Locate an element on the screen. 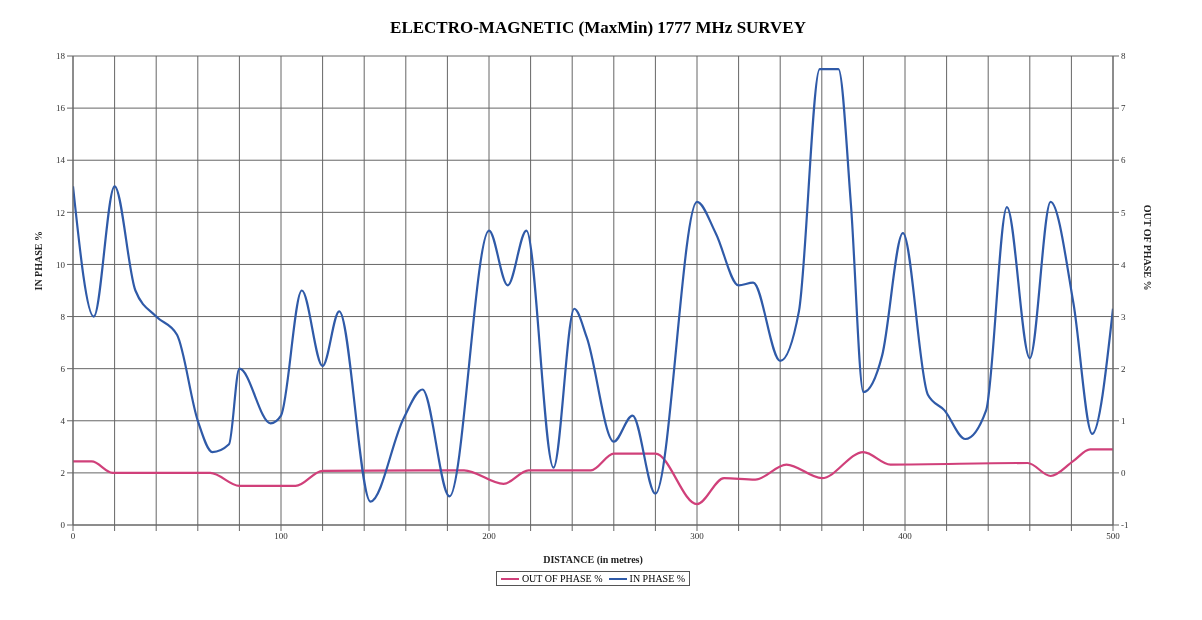 The image size is (1202, 620). y2-tick-label: 5 is located at coordinates (1123, 212).